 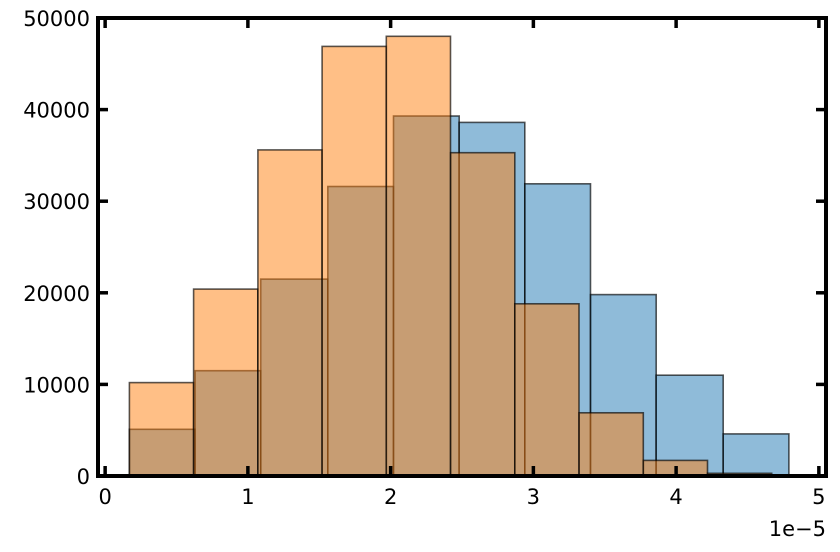 What do you see at coordinates (83, 477) in the screenshot?
I see `y-tick-label: 0` at bounding box center [83, 477].